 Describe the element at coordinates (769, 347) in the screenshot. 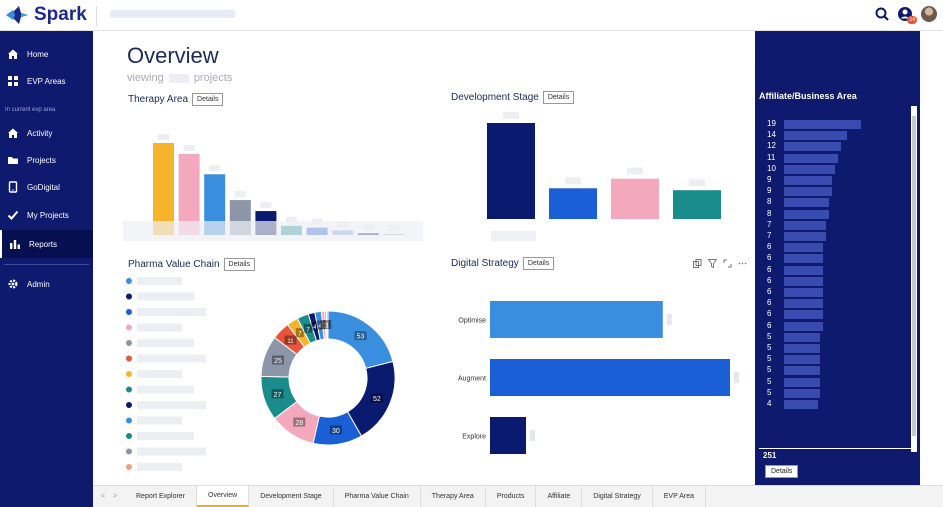

I see `affiliate-count: 5` at that location.